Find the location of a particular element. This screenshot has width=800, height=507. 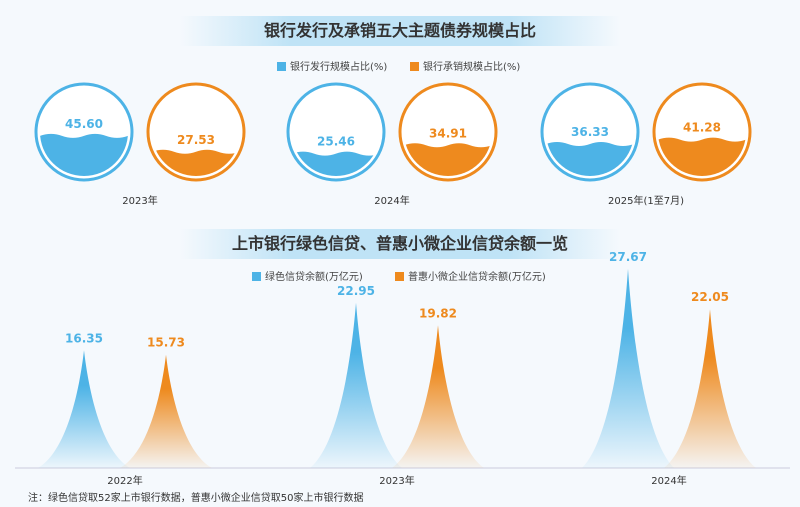

legend-underwrite: 银行承销规模占比(%) is located at coordinates (465, 65).